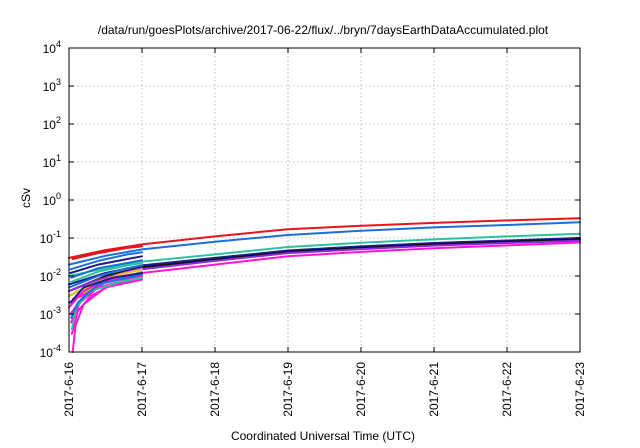 The width and height of the screenshot is (640, 448). I want to click on y-tick-label: 10¹, so click(52, 161).